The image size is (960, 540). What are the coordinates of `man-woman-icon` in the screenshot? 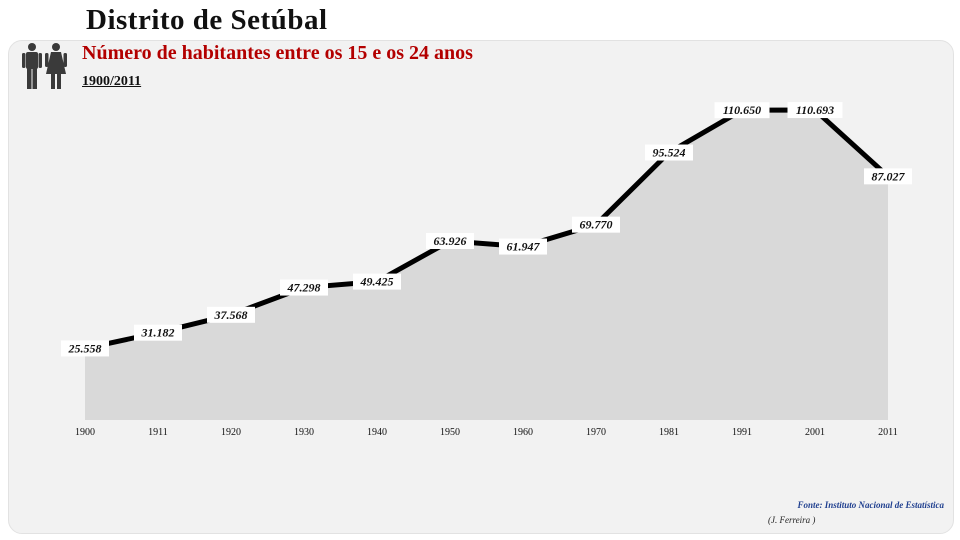 It's located at (44, 66).